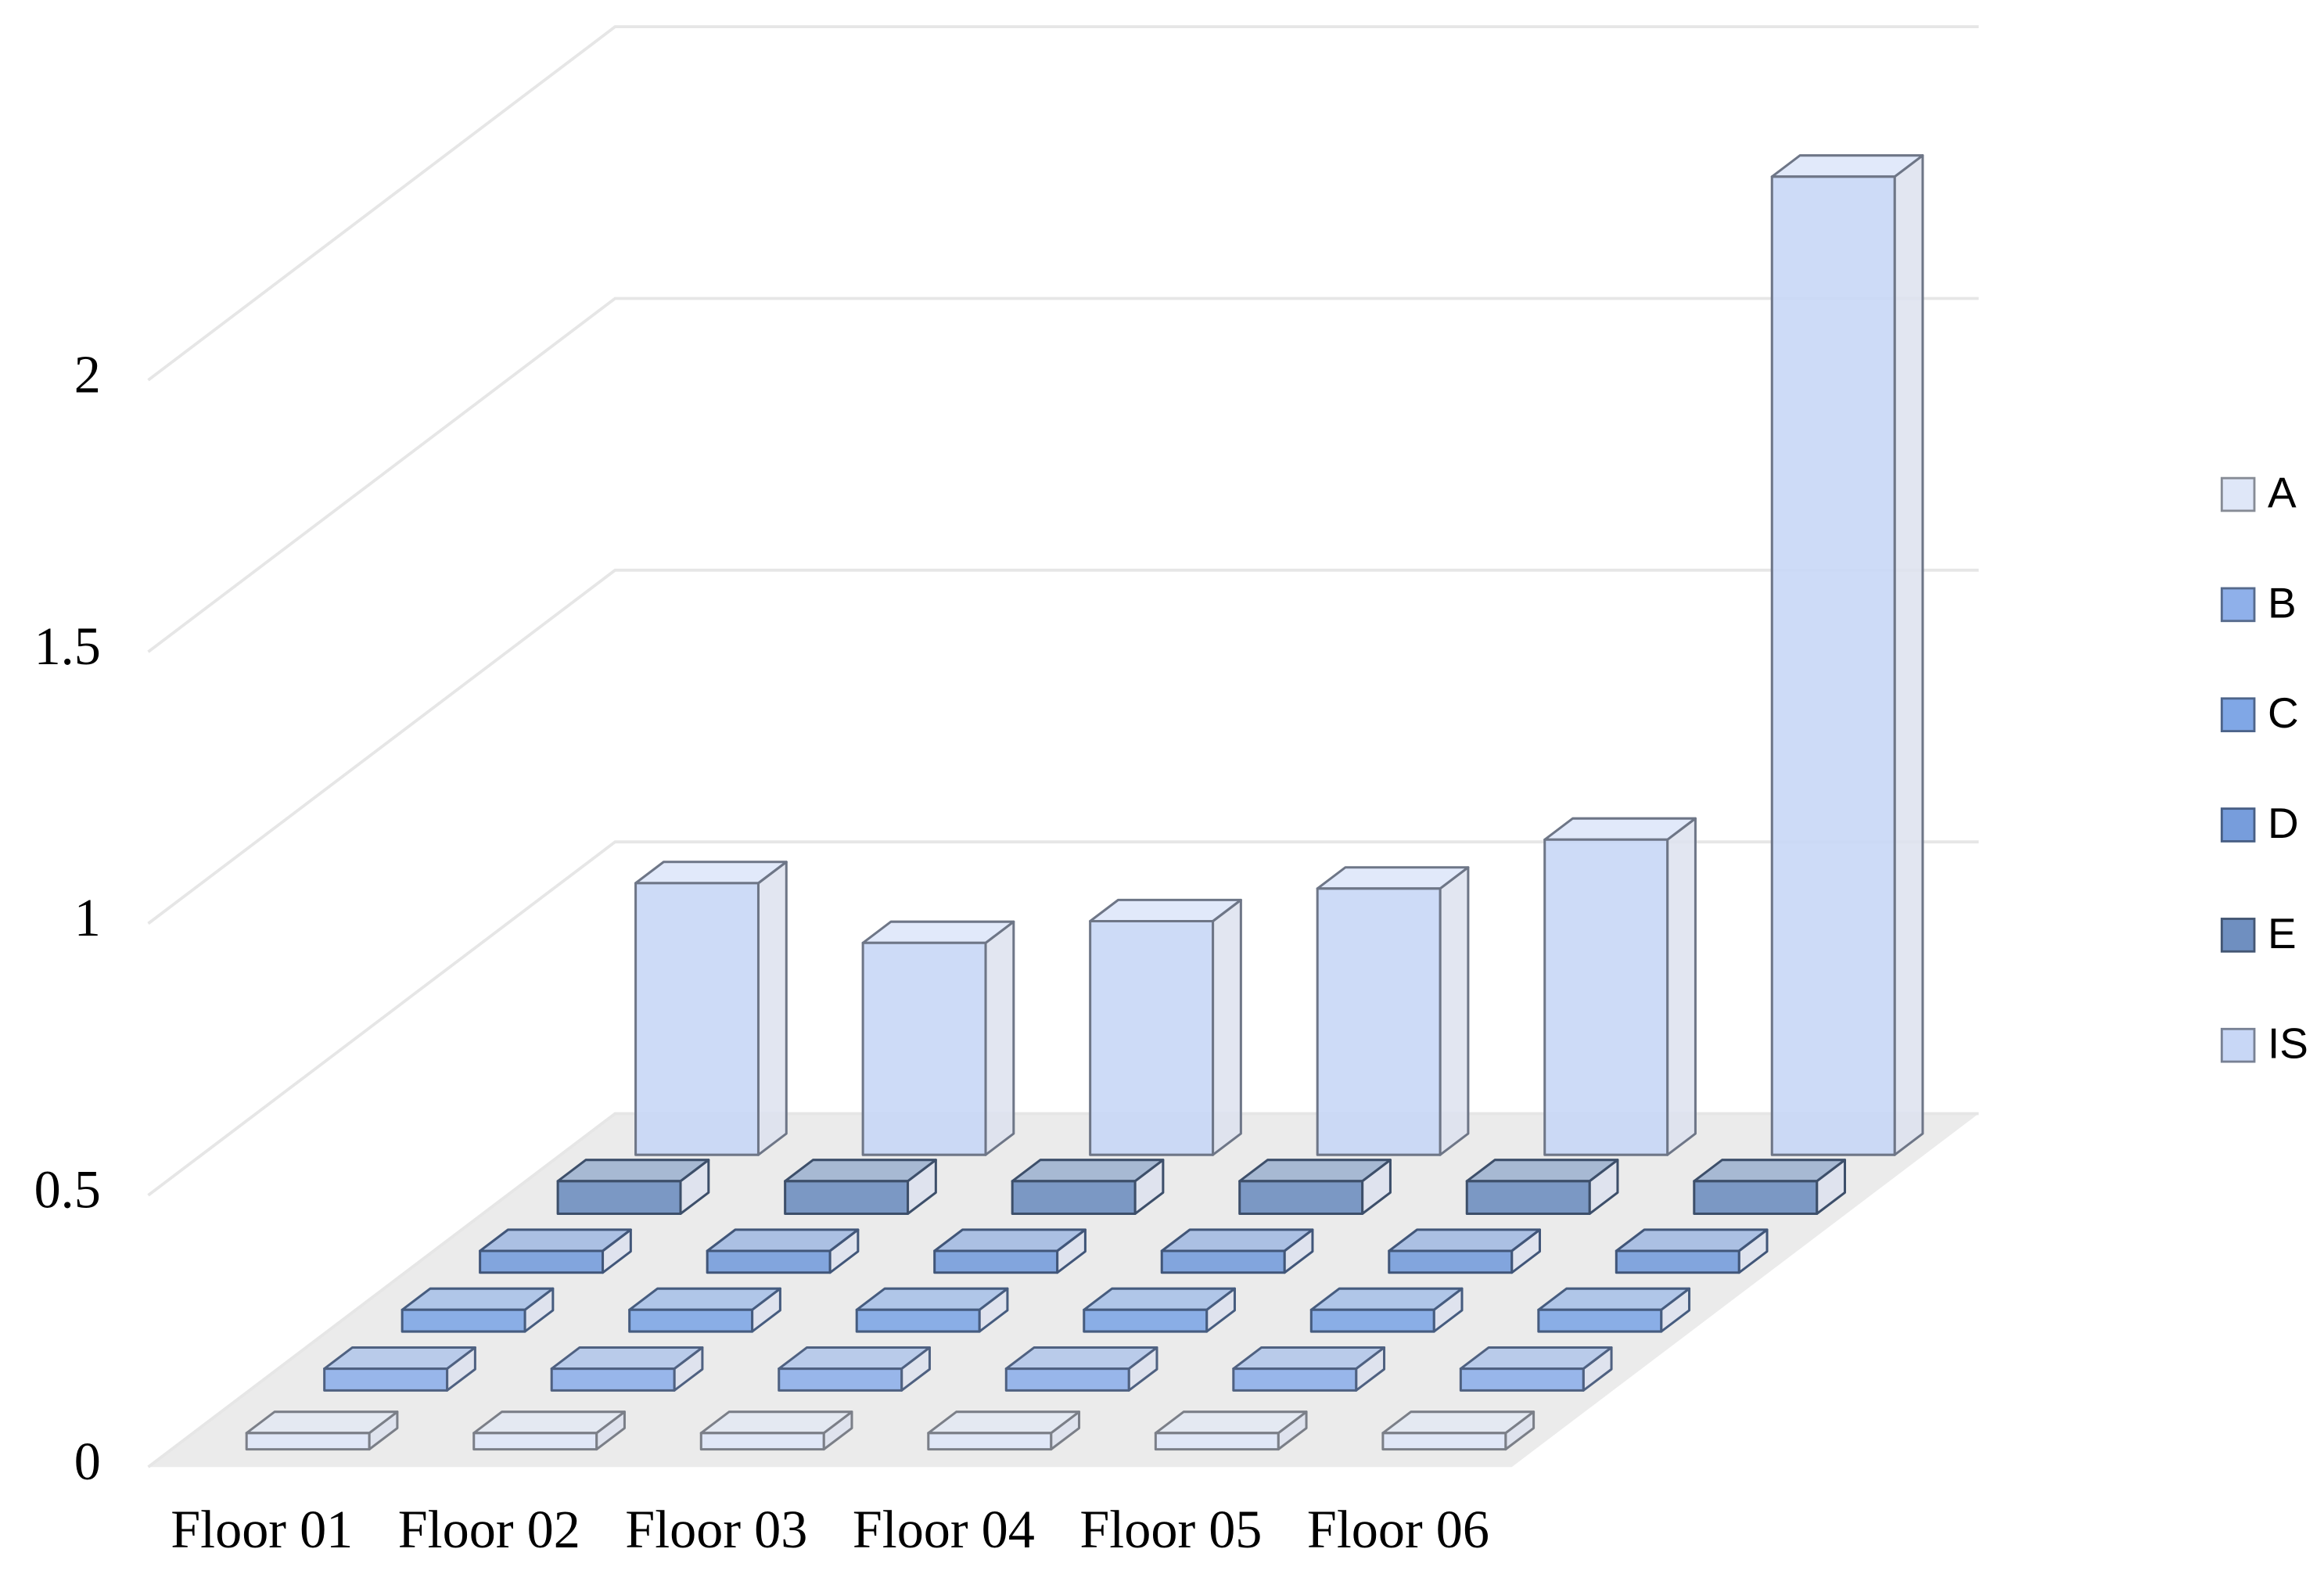  What do you see at coordinates (2283, 603) in the screenshot?
I see `legend-label: B` at bounding box center [2283, 603].